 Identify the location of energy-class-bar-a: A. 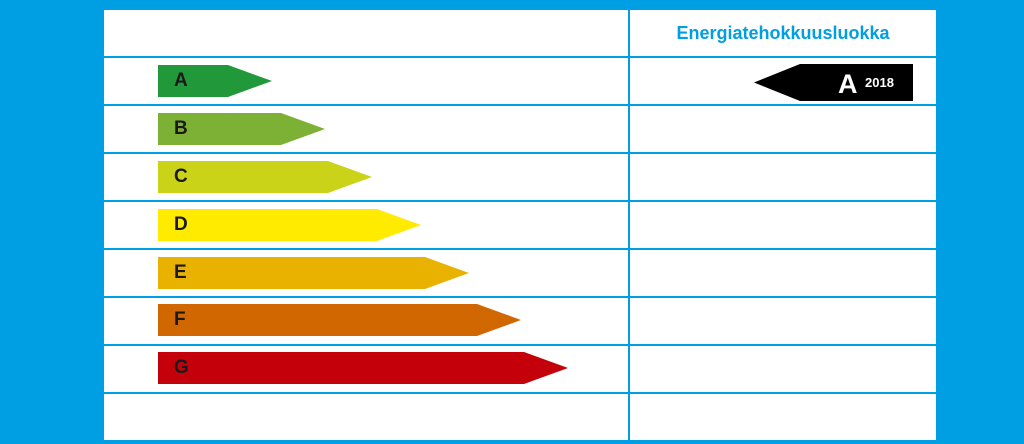
(215, 81).